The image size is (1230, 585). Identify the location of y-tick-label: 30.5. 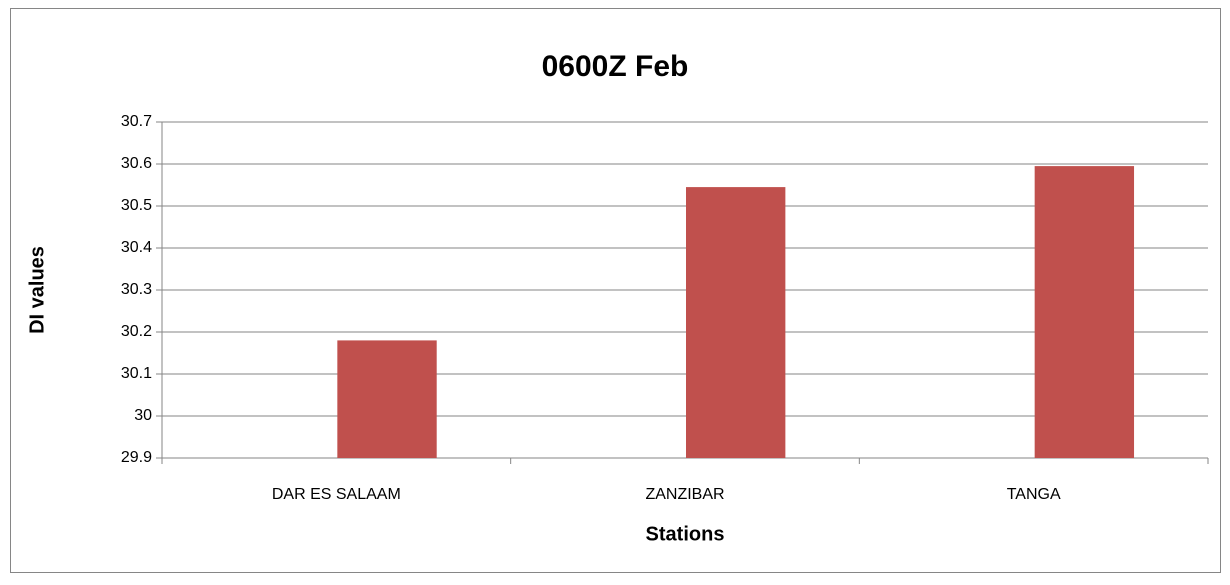
(136, 205).